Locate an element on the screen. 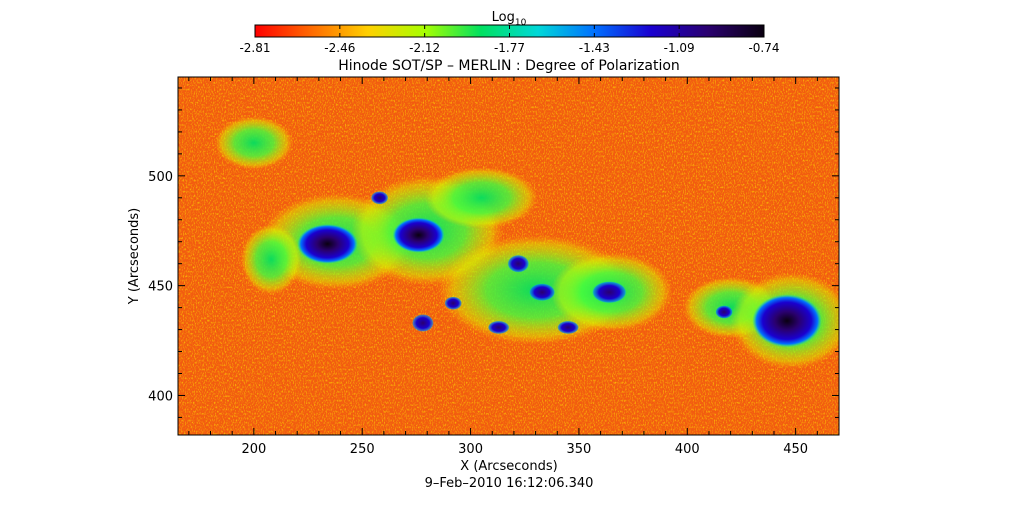 This screenshot has height=512, width=1017. x-tick-label: 450 is located at coordinates (795, 449).